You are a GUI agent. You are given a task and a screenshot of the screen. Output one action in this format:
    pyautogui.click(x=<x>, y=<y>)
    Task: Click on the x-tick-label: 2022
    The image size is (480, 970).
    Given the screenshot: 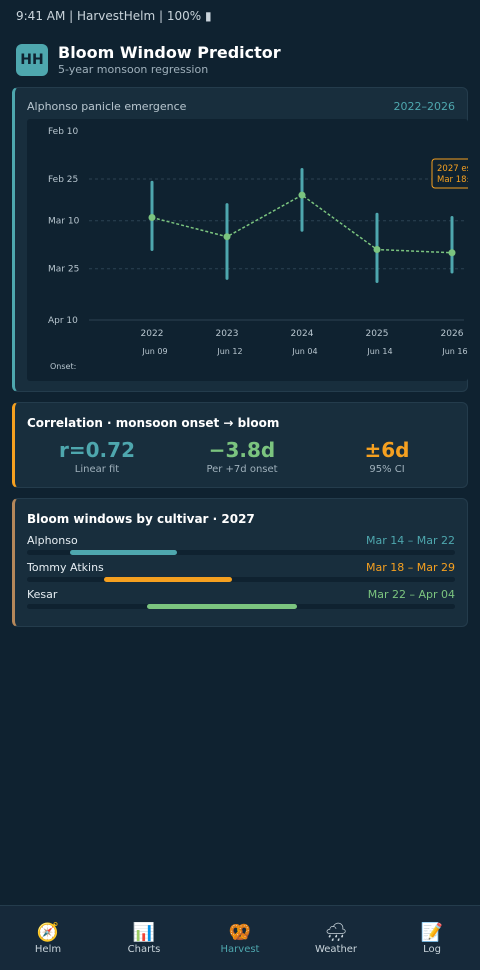 What is the action you would take?
    pyautogui.click(x=152, y=334)
    